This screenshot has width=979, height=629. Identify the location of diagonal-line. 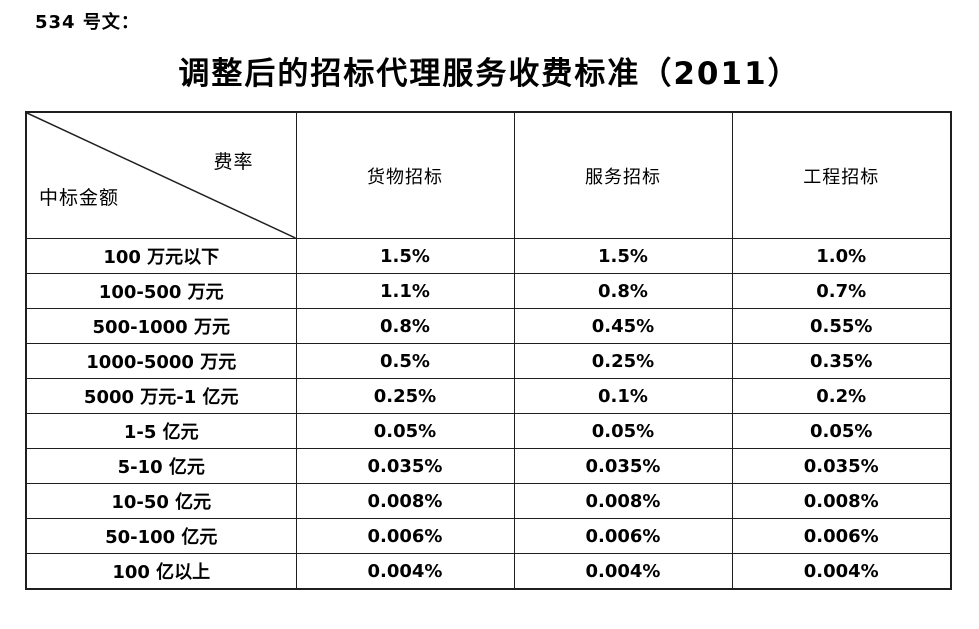
(161, 175).